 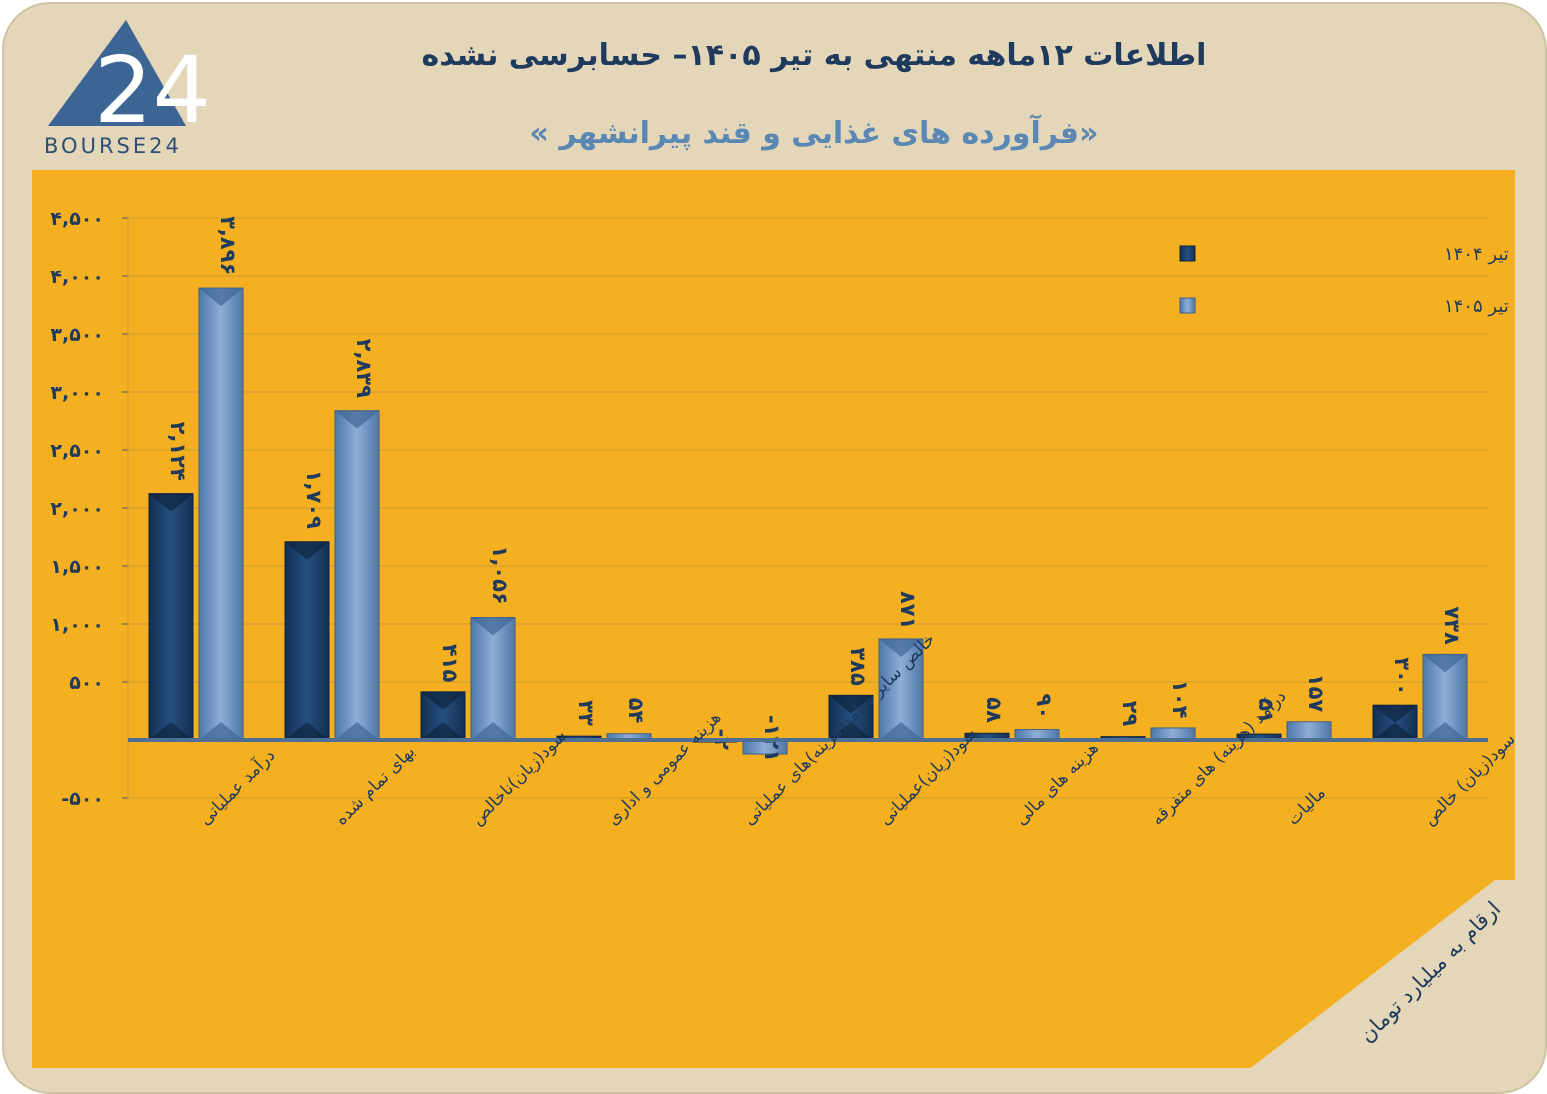 I want to click on data-label: ۷۳۸, so click(x=1452, y=625).